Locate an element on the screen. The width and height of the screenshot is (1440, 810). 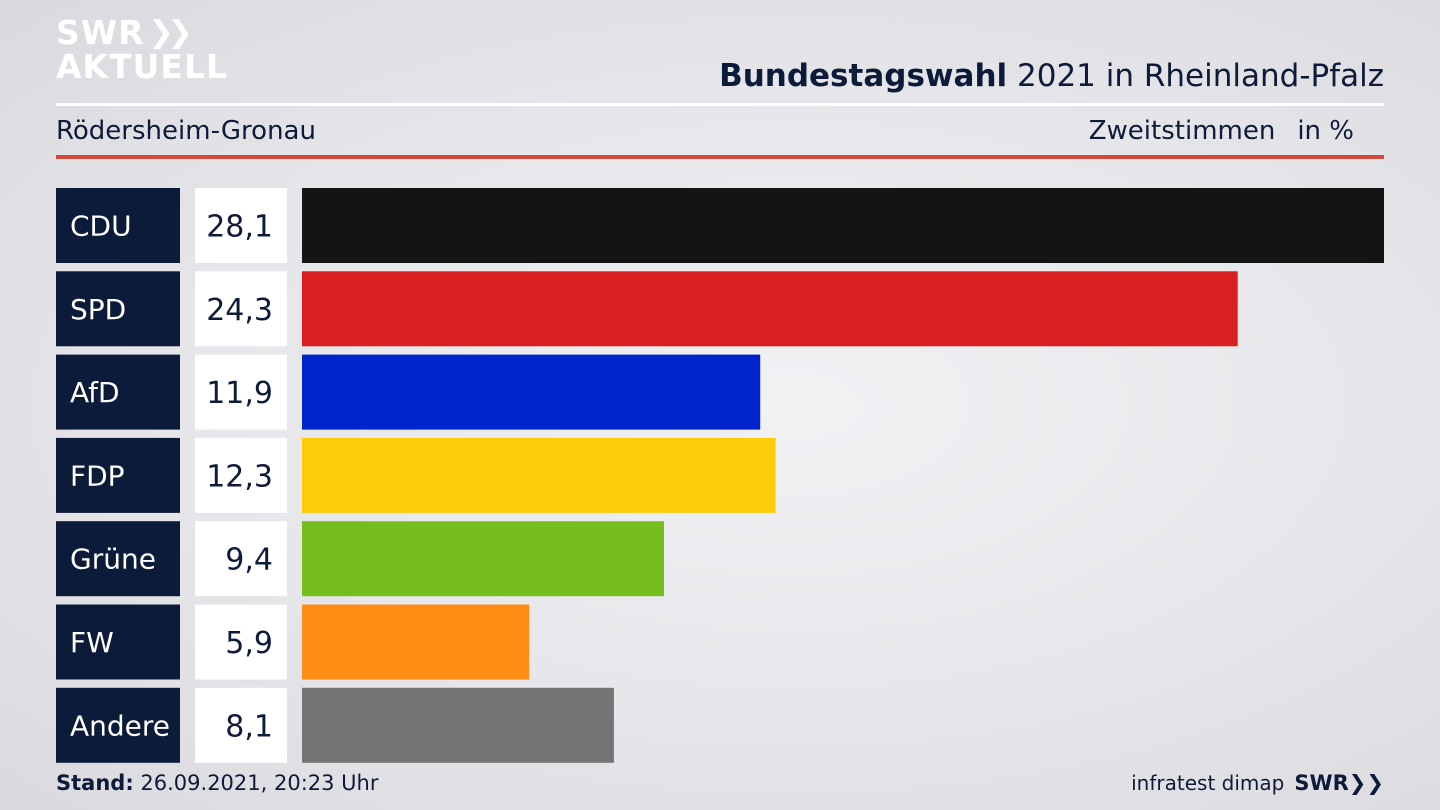
accent-divider is located at coordinates (720, 157).